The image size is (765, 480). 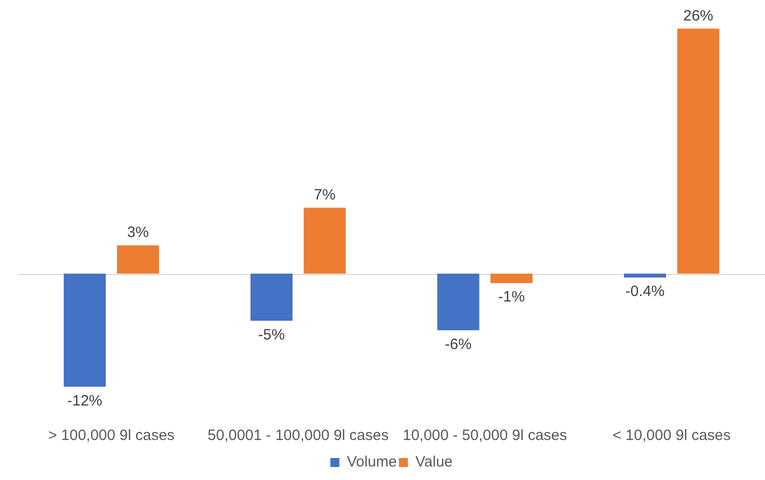 What do you see at coordinates (671, 435) in the screenshot?
I see `x-tick-label: < 10,000 9l cases` at bounding box center [671, 435].